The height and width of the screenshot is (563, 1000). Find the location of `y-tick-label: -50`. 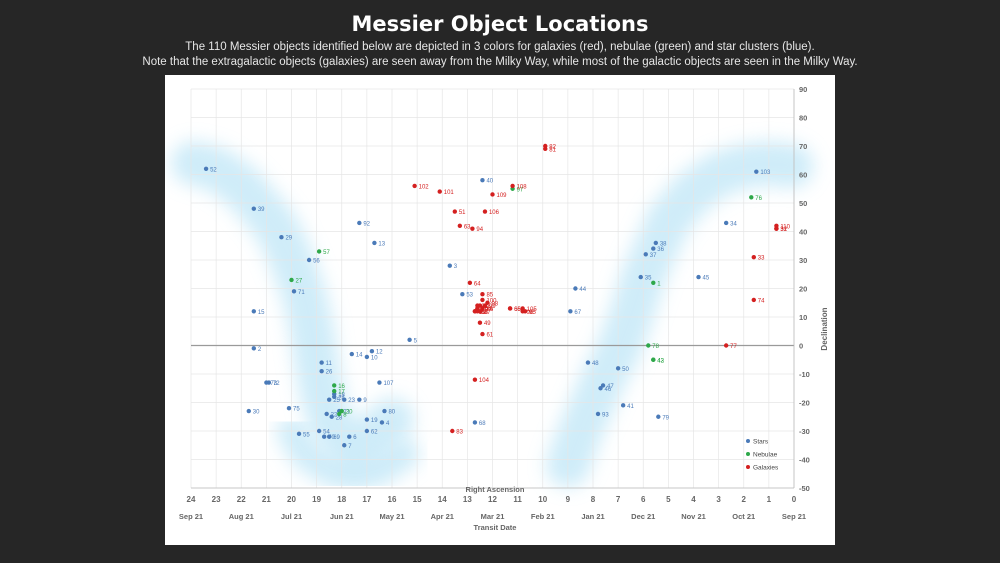

y-tick-label: -50 is located at coordinates (804, 488).